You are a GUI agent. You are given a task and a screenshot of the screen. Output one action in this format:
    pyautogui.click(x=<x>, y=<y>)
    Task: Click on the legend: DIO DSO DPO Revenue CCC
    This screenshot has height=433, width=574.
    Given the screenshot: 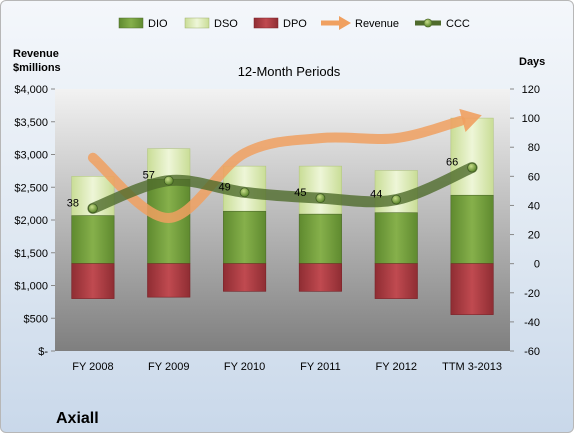 What is the action you would take?
    pyautogui.click(x=294, y=23)
    